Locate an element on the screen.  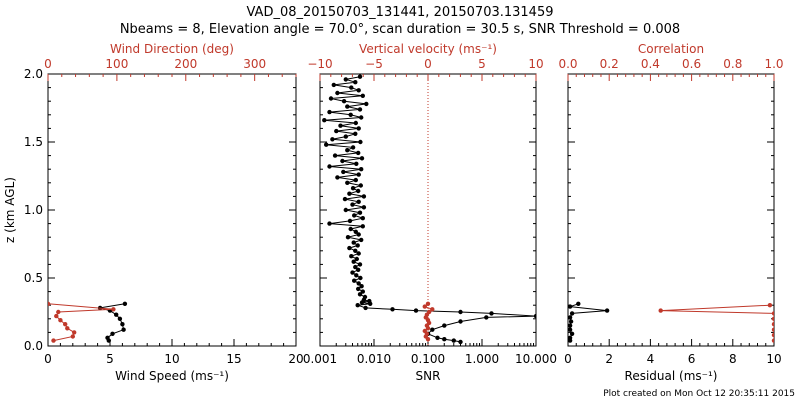
x-bottom-tick-label: 2 is located at coordinates (609, 359).